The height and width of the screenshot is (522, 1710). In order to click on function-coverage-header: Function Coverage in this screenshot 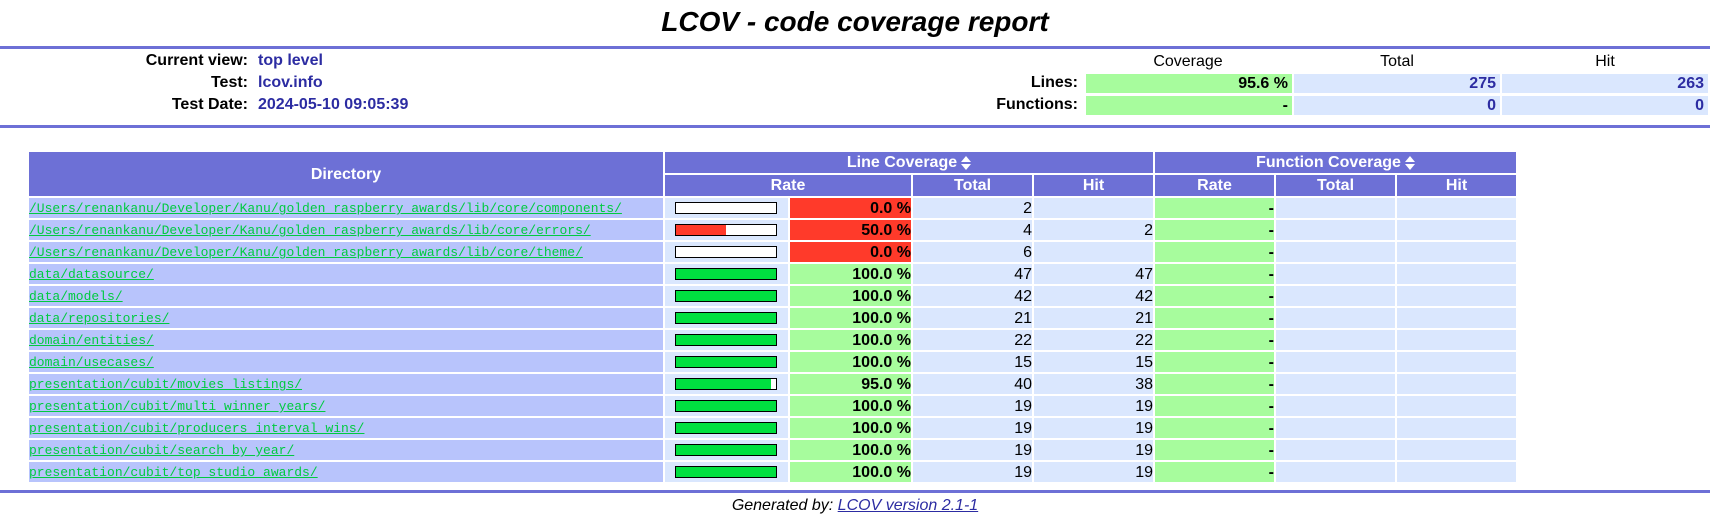, I will do `click(1335, 162)`.